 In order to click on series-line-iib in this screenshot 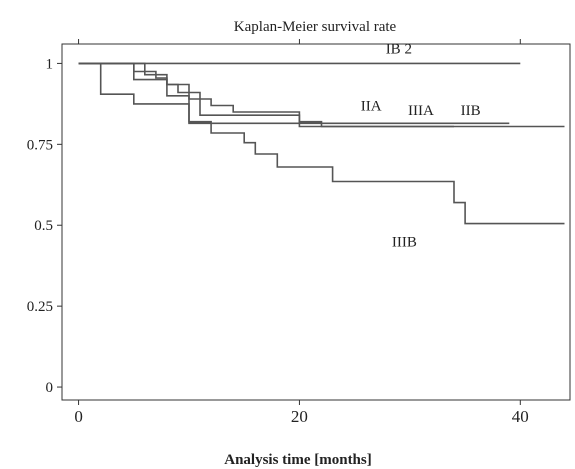, I will do `click(294, 93)`.